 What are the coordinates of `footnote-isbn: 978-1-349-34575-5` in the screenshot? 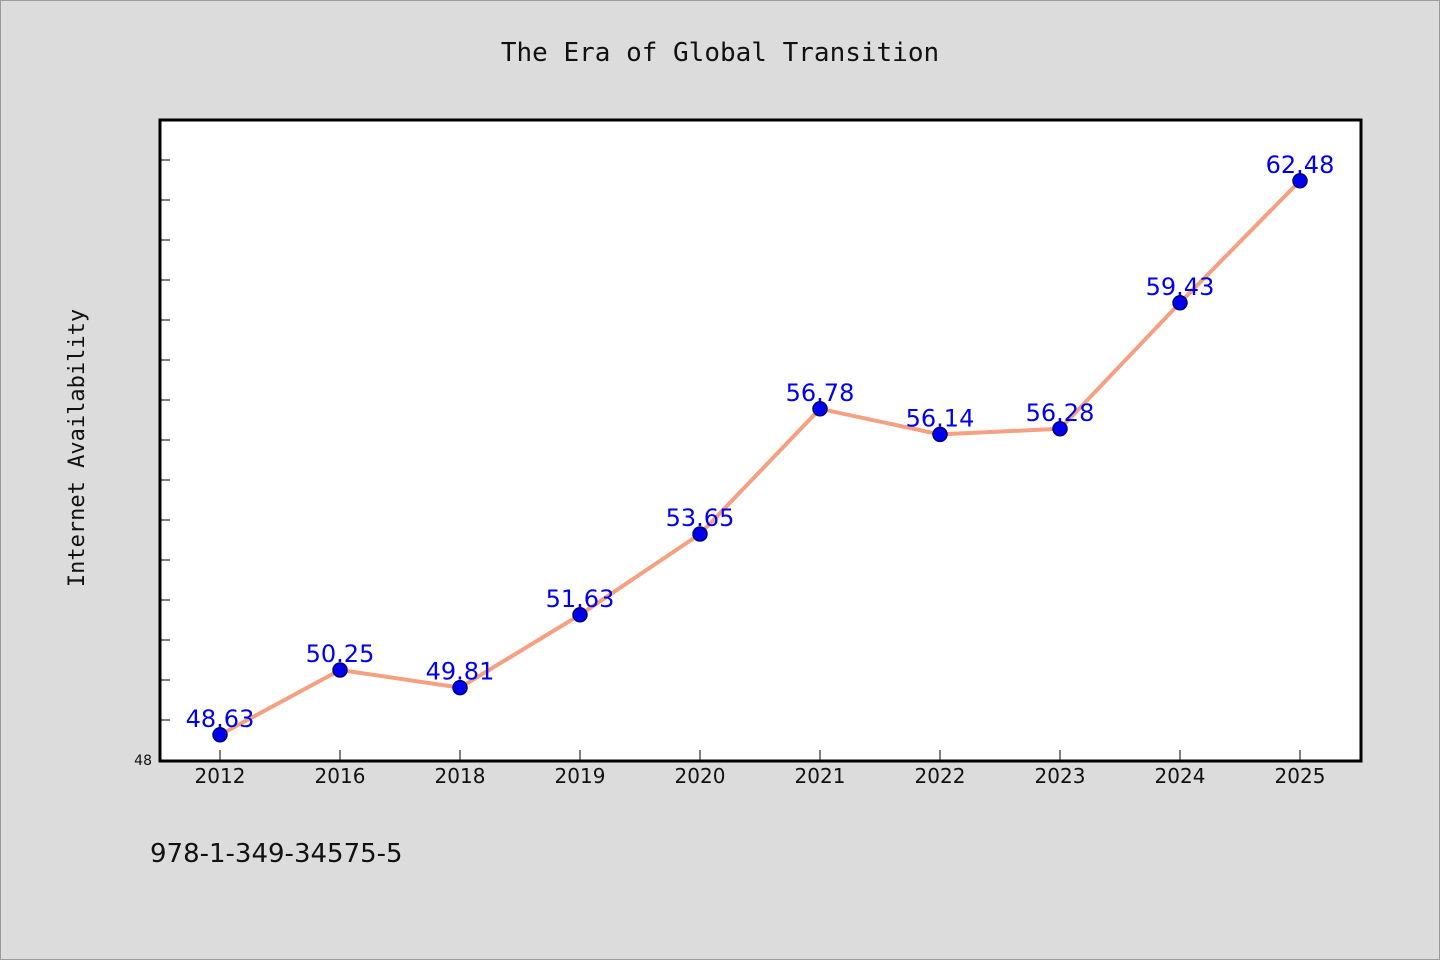 It's located at (276, 854).